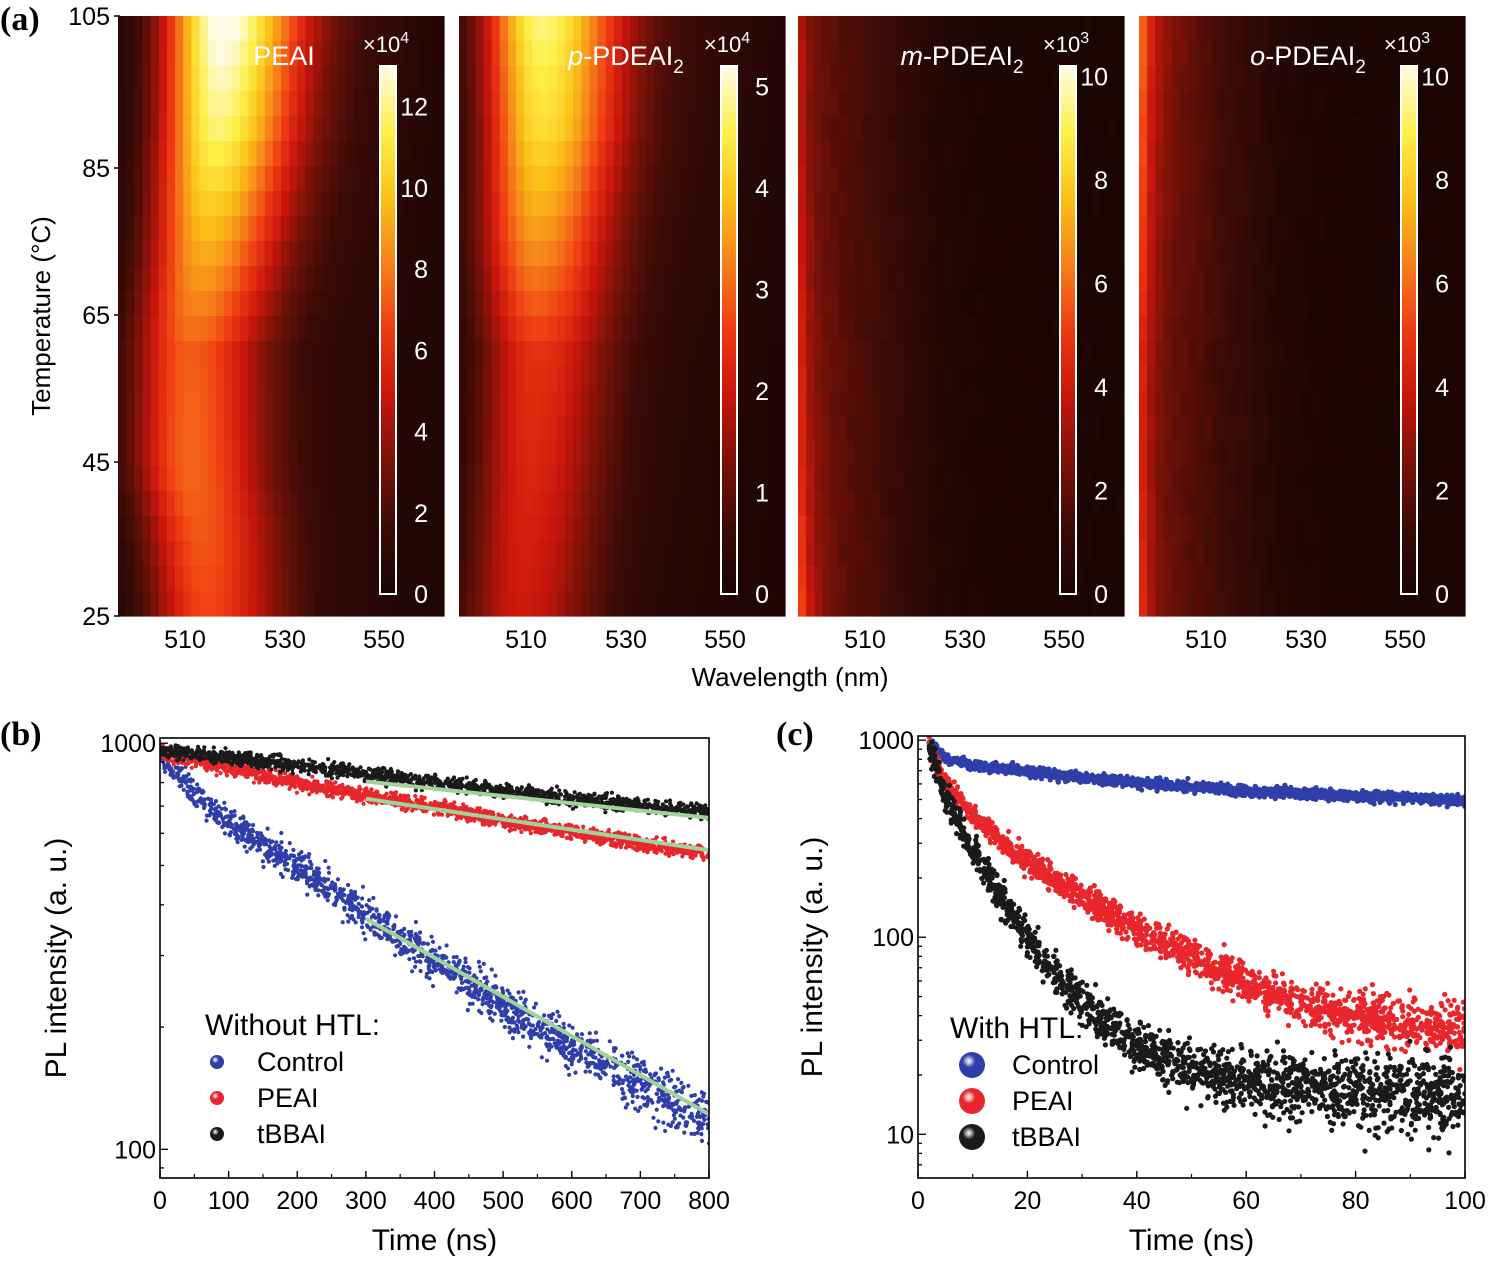 The height and width of the screenshot is (1262, 1490). Describe the element at coordinates (1442, 388) in the screenshot. I see `colorbar-tick-label: 4` at that location.